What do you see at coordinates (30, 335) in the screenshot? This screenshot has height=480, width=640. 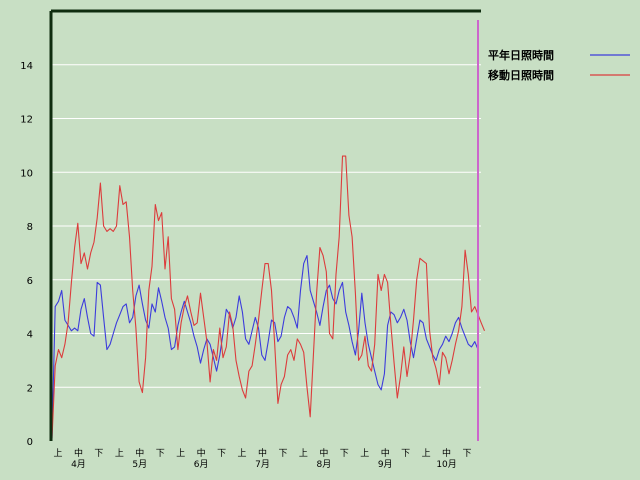 I see `y-tick-label: 4` at bounding box center [30, 335].